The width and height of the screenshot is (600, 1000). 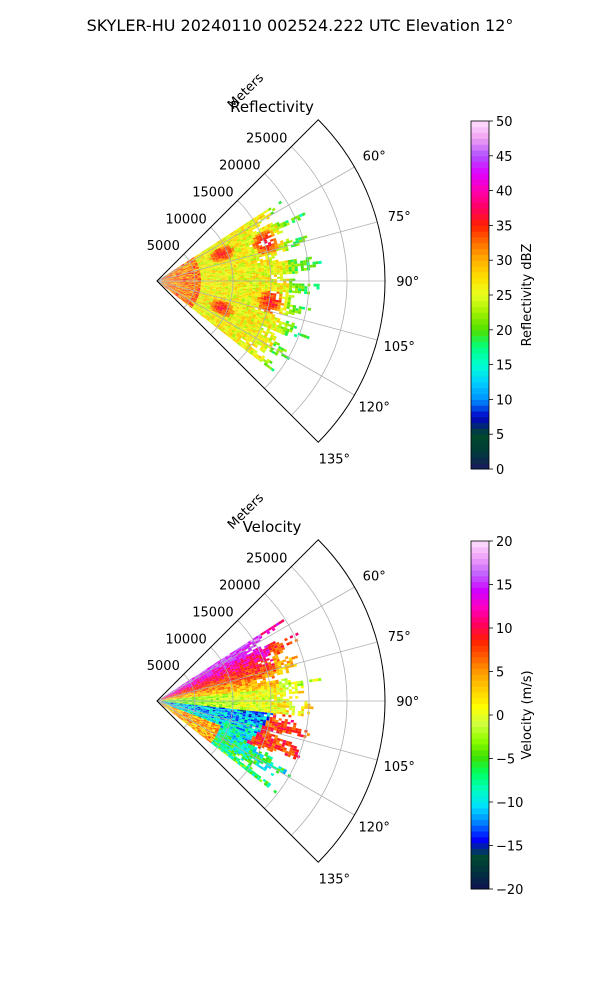 I want to click on angle-tick-label: 60°, so click(x=374, y=157).